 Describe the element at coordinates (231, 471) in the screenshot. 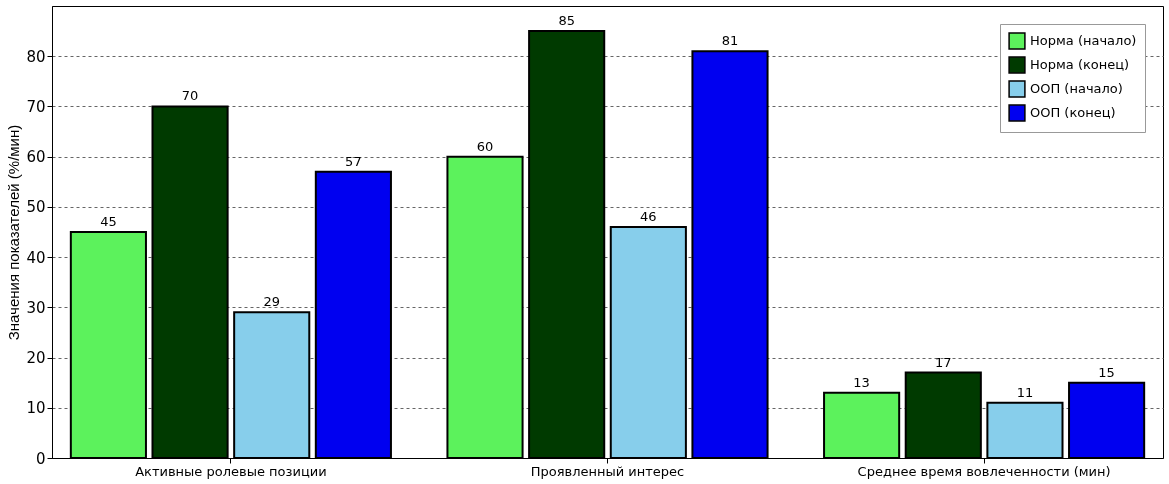

I see `x-tick-label: Активные ролевые позиции` at that location.